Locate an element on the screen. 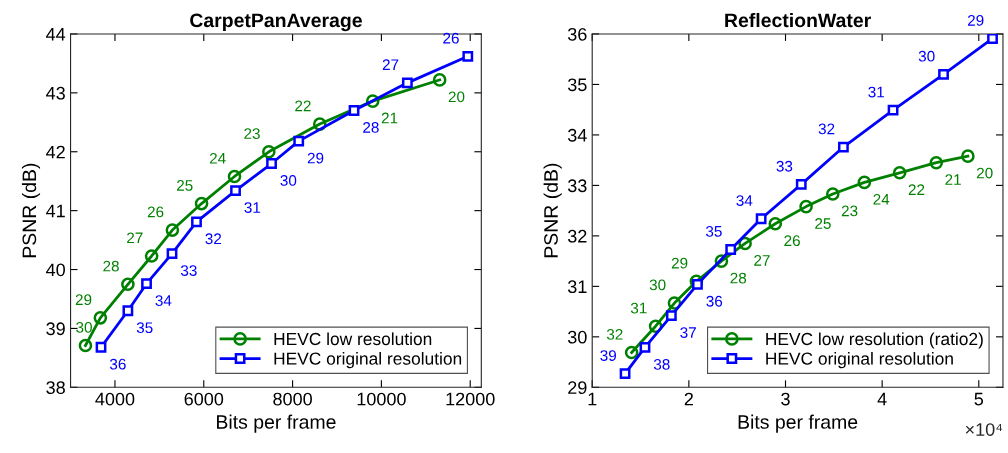 The image size is (1008, 453). x-tick-label: 8000 is located at coordinates (292, 399).